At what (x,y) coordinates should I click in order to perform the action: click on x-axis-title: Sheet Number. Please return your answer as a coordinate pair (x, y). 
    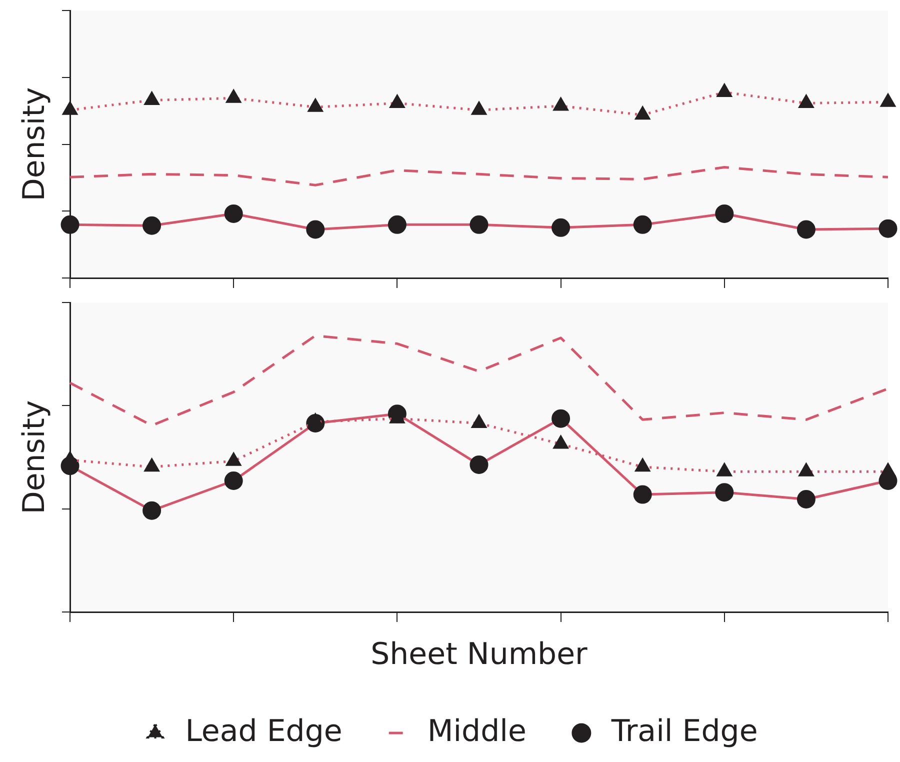
    Looking at the image, I should click on (479, 654).